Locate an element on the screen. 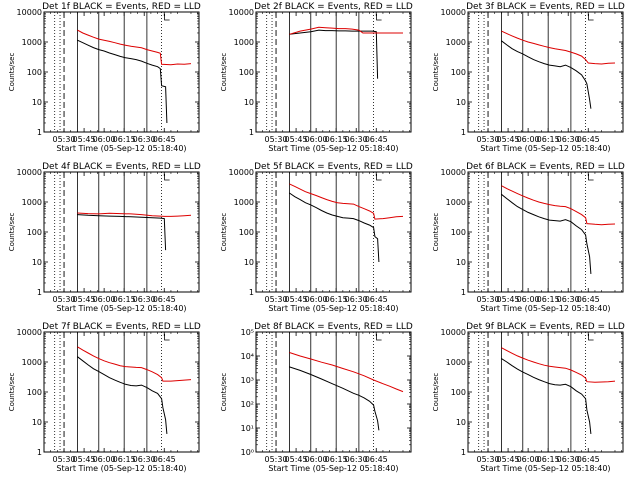  panel-title: Det 9f BLACK = Events, RED = LLD is located at coordinates (545, 327).